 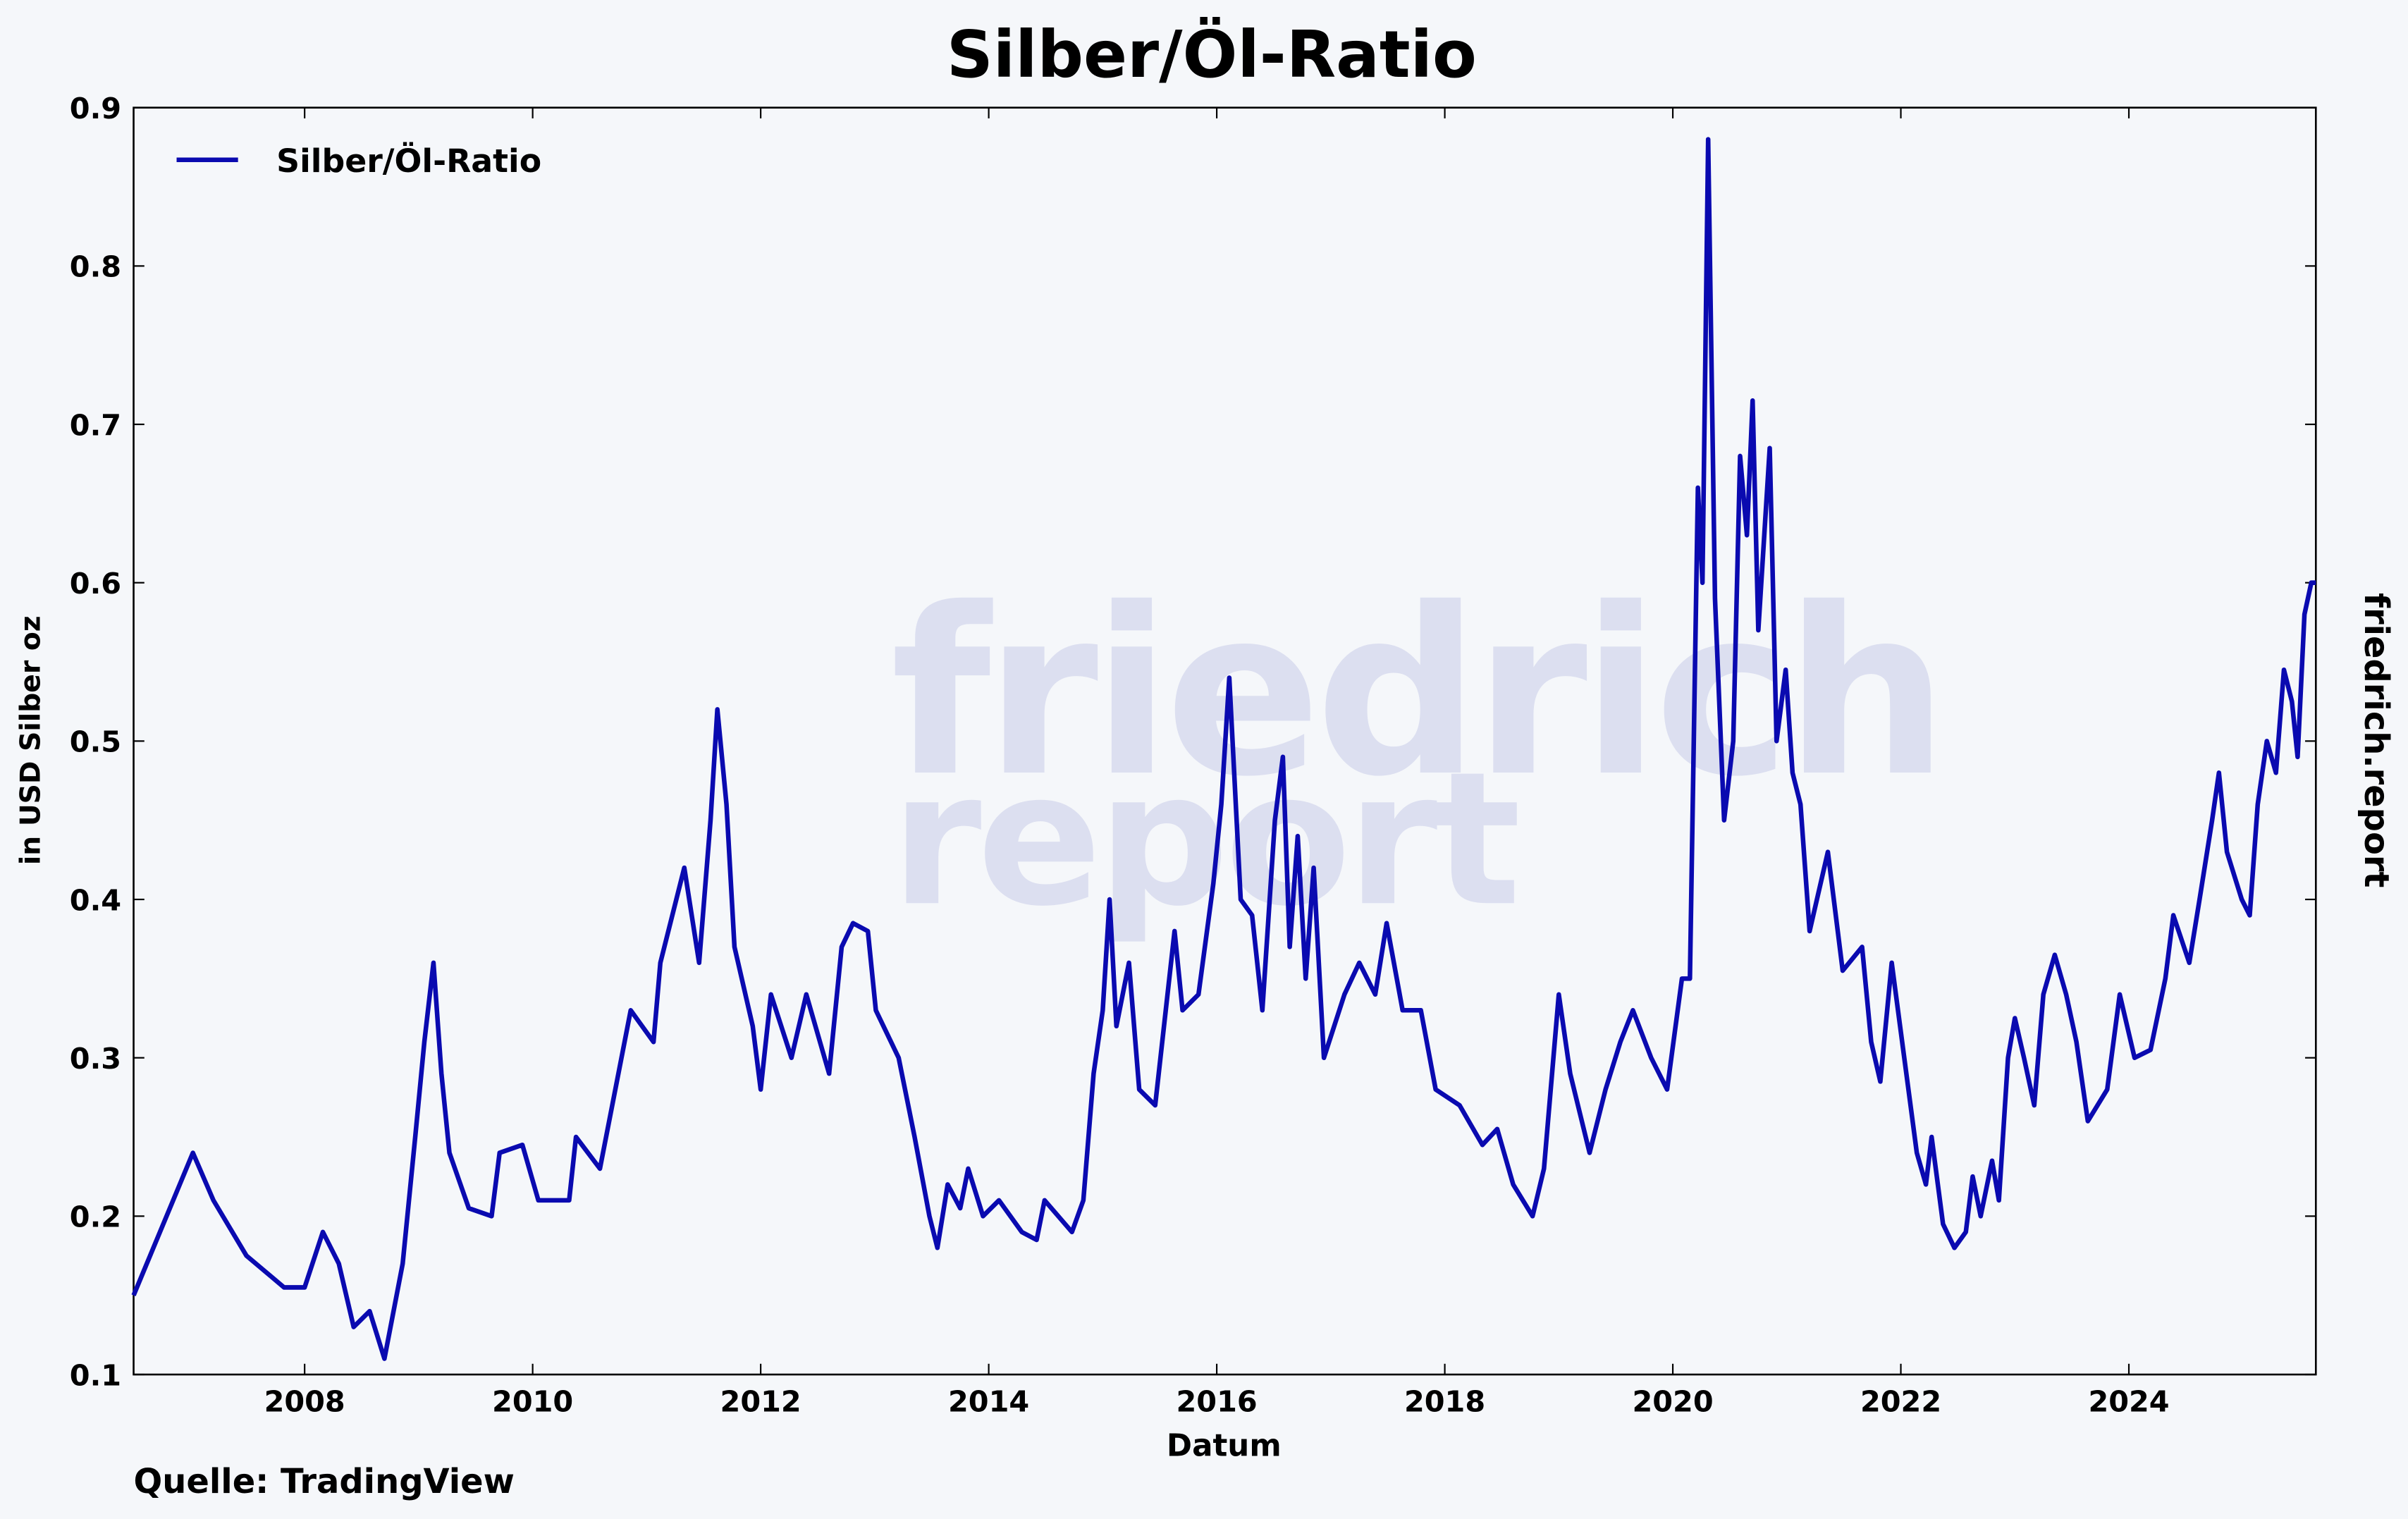 I want to click on x-tick-label: 2014, so click(x=988, y=1401).